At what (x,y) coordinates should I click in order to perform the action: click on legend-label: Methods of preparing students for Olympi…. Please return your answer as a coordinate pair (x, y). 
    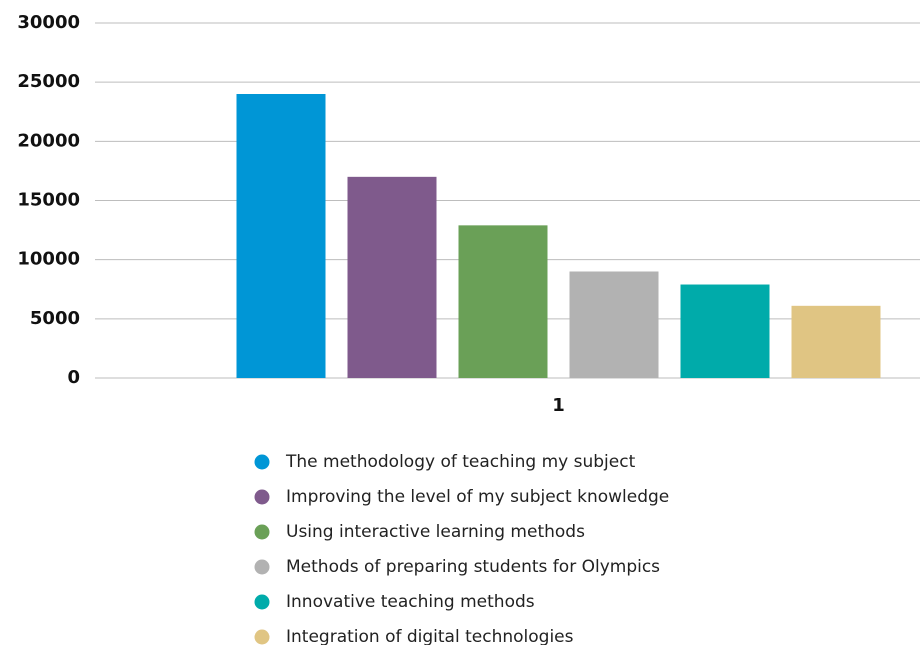
    Looking at the image, I should click on (473, 567).